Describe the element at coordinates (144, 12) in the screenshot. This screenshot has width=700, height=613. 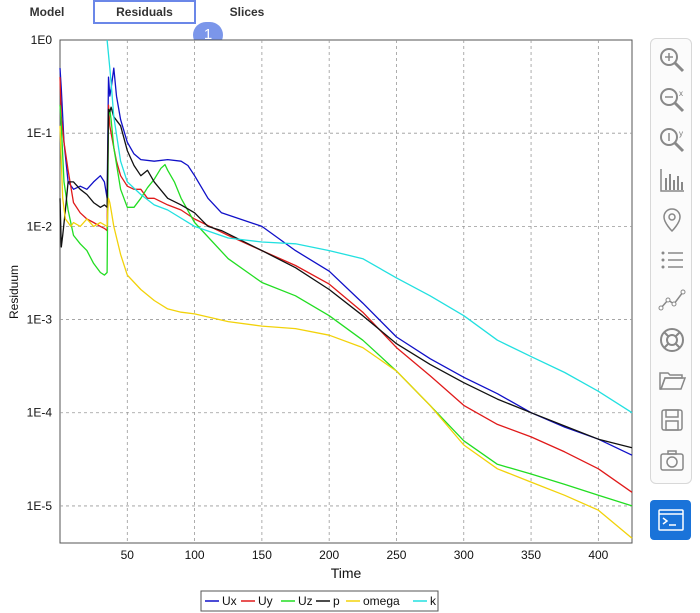
I see `tab-residuals: Residuals` at that location.